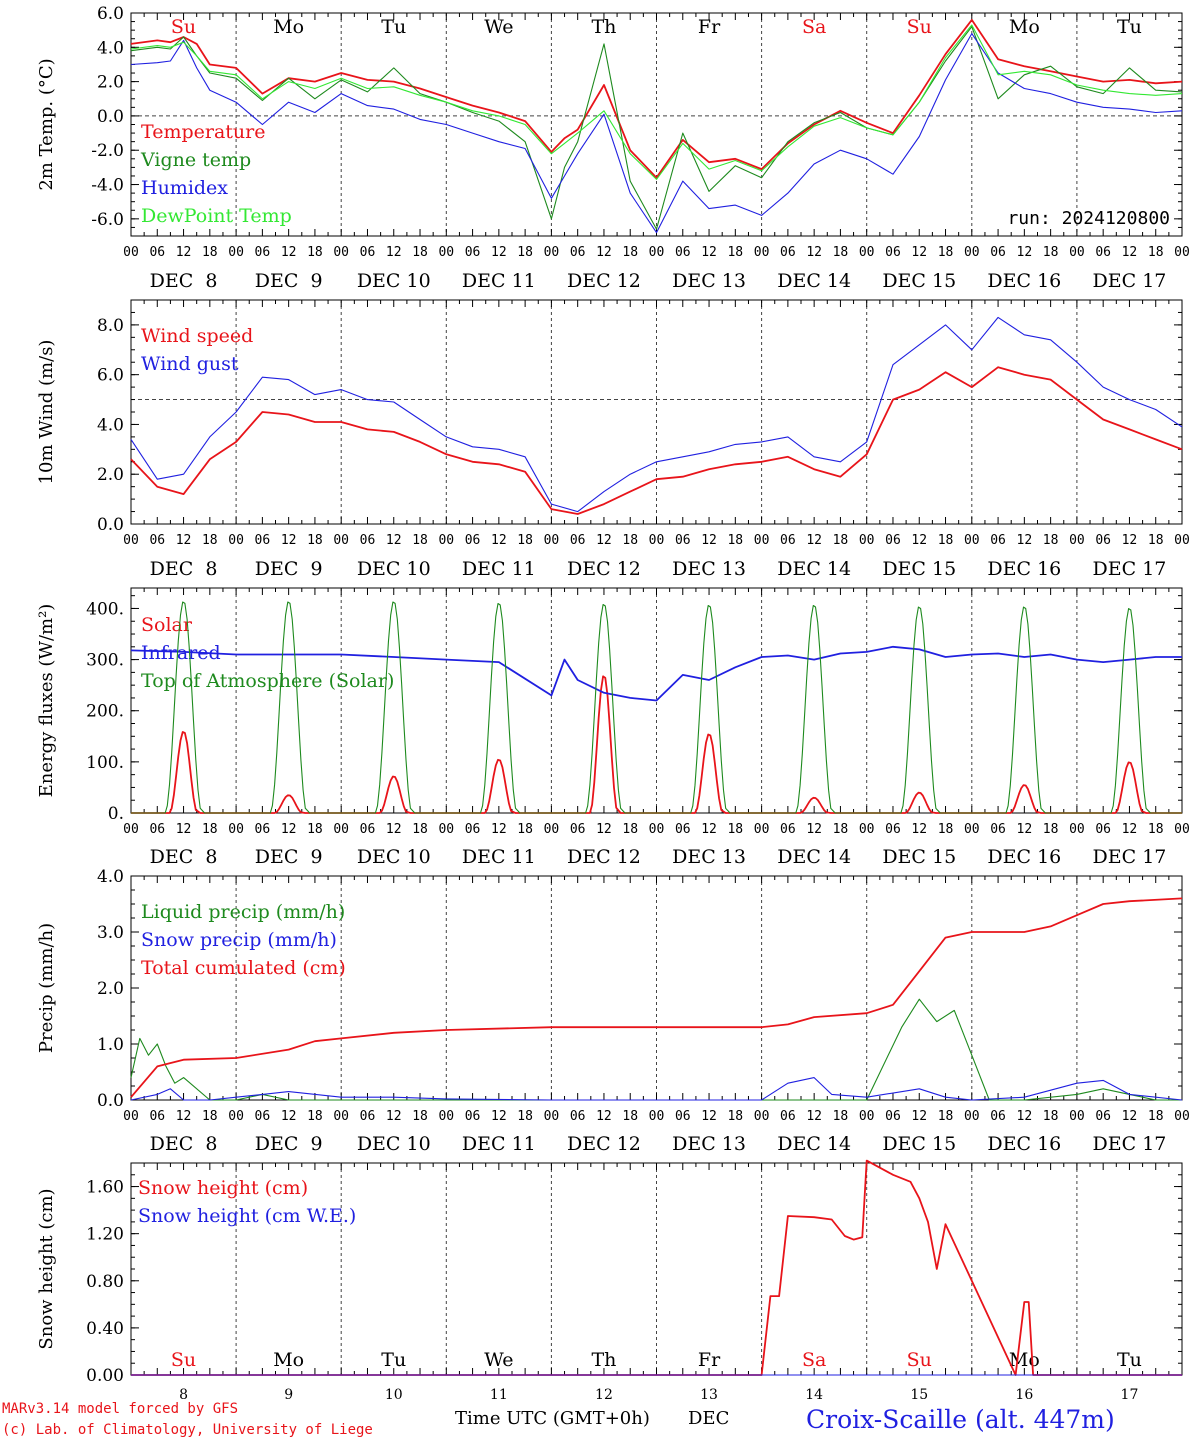 This screenshot has width=1194, height=1440. I want to click on series-line-vigne-temp, so click(656, 128).